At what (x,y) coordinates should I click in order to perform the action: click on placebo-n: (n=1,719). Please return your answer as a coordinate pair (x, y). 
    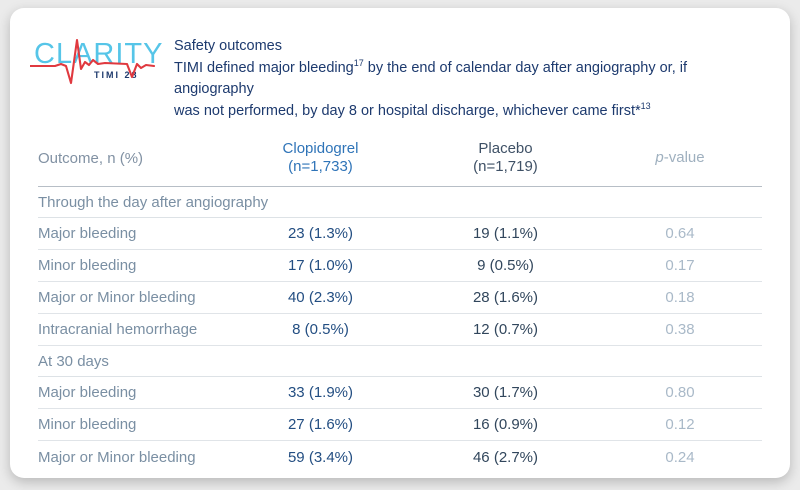
    Looking at the image, I should click on (505, 167).